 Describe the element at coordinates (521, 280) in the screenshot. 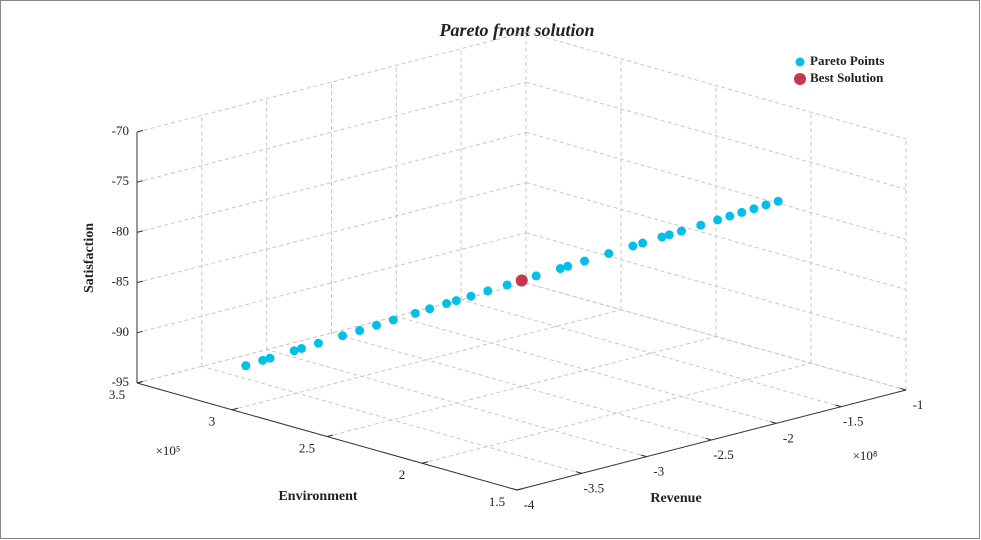

I see `best-point` at that location.